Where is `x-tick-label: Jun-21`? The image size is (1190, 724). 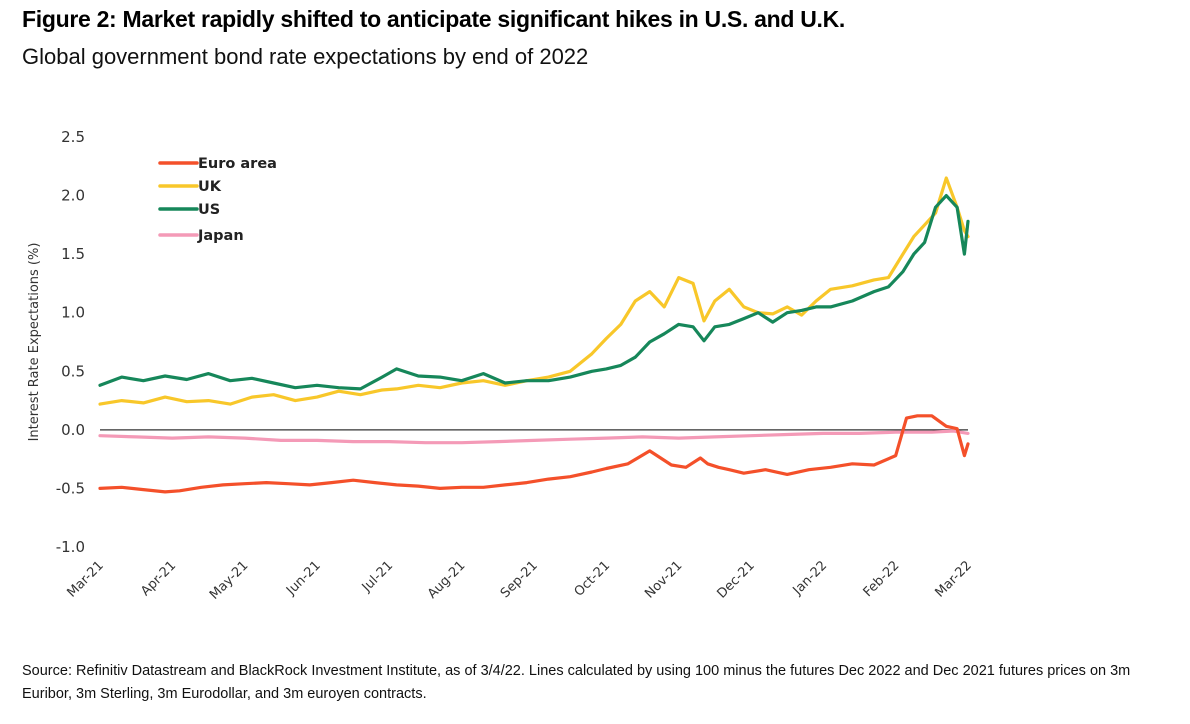
x-tick-label: Jun-21 is located at coordinates (303, 578).